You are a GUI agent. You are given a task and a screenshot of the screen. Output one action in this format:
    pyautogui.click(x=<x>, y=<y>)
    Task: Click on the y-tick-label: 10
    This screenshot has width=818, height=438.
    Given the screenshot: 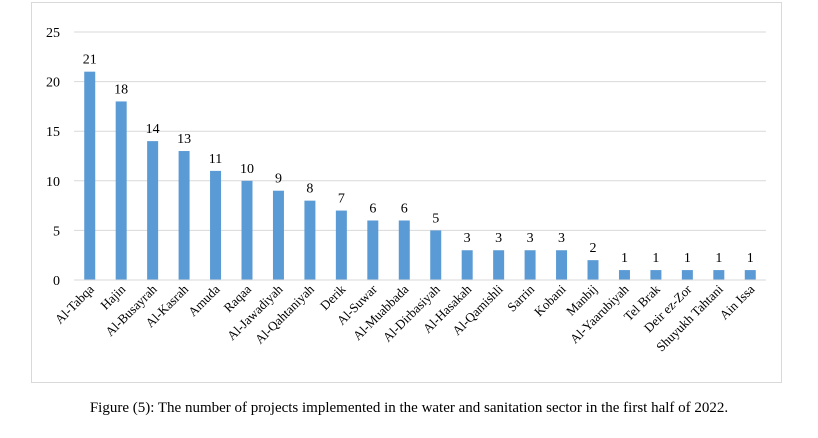 What is the action you would take?
    pyautogui.click(x=53, y=182)
    